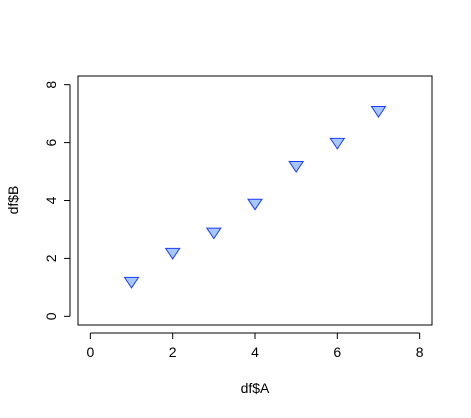 The width and height of the screenshot is (471, 418). I want to click on y-tick-label: 8, so click(51, 85).